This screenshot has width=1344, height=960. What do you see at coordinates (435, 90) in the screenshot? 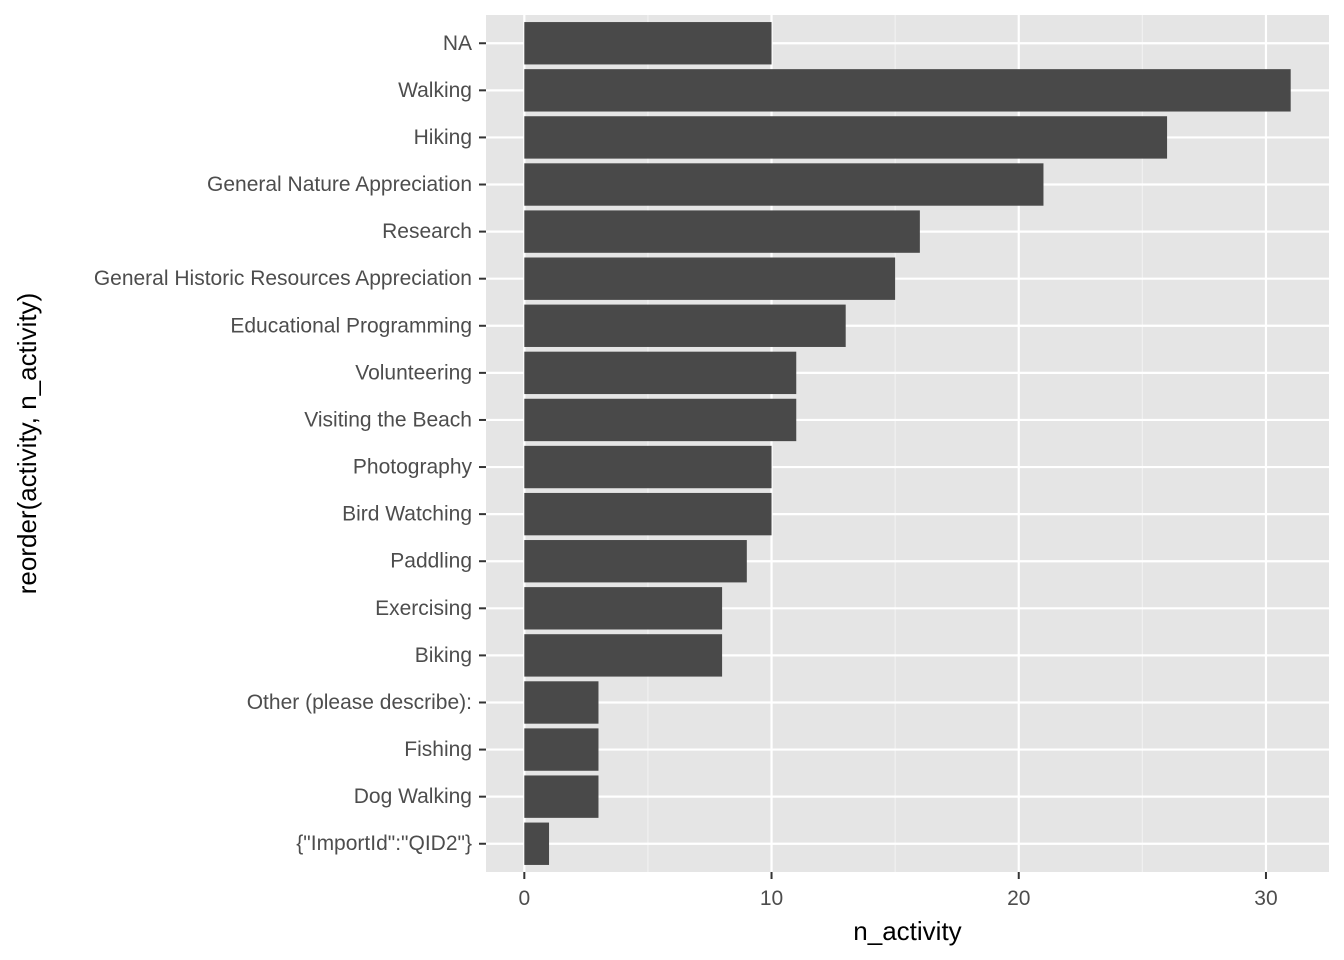
I see `y-tick-label: Walking` at bounding box center [435, 90].